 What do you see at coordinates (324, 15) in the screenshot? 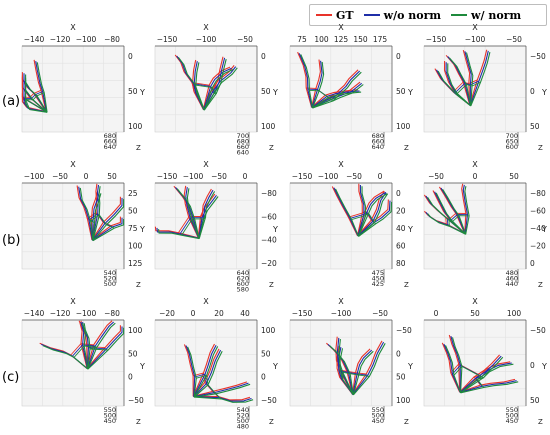
I see `legend-swatch-gt` at bounding box center [324, 15].